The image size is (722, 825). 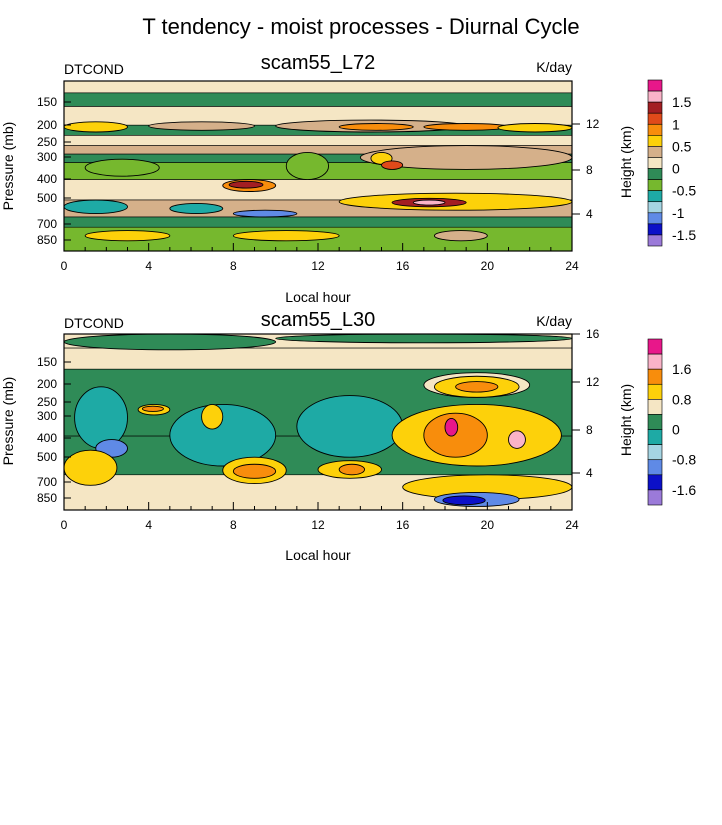 I want to click on pressure-tick: 300, so click(x=54, y=416).